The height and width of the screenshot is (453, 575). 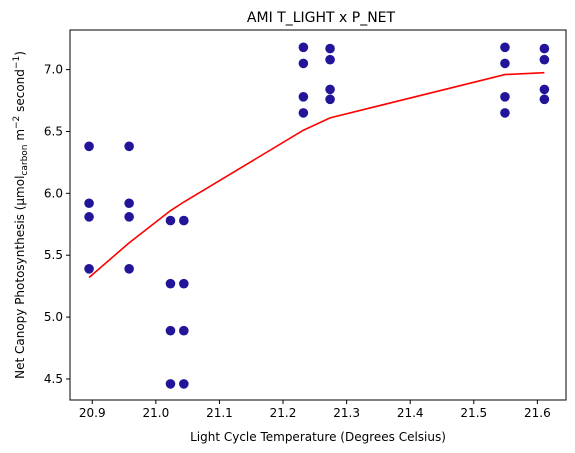 What do you see at coordinates (92, 413) in the screenshot?
I see `x-tick-label: 20.9` at bounding box center [92, 413].